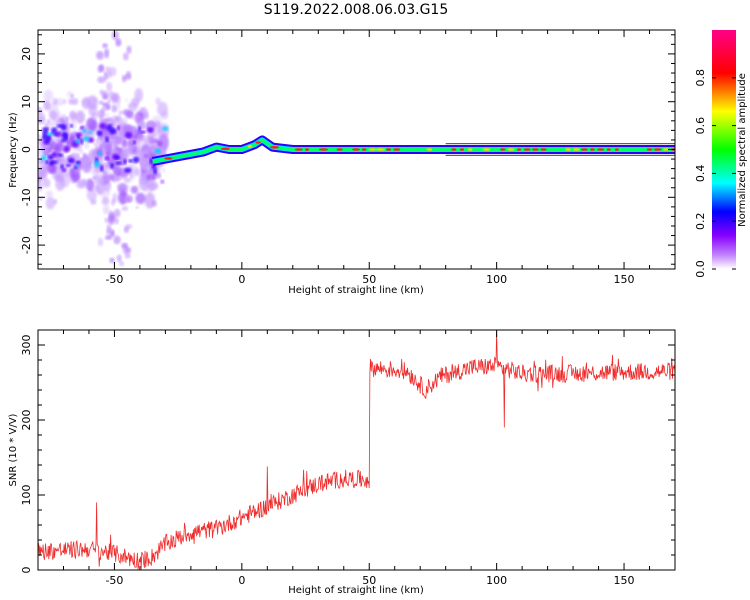  I want to click on colorbar-ticks: 0.0 0.2 0.4 0.6 0.8, so click(715, 173).